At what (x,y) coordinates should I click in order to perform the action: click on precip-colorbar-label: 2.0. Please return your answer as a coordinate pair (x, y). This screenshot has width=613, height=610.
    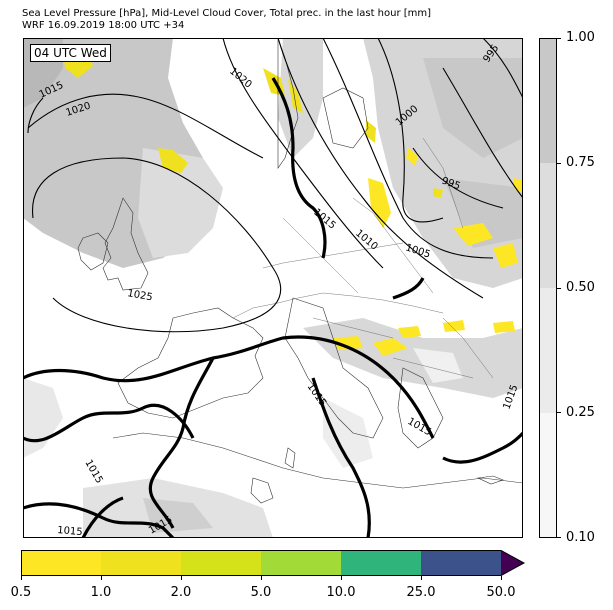
    Looking at the image, I should click on (181, 592).